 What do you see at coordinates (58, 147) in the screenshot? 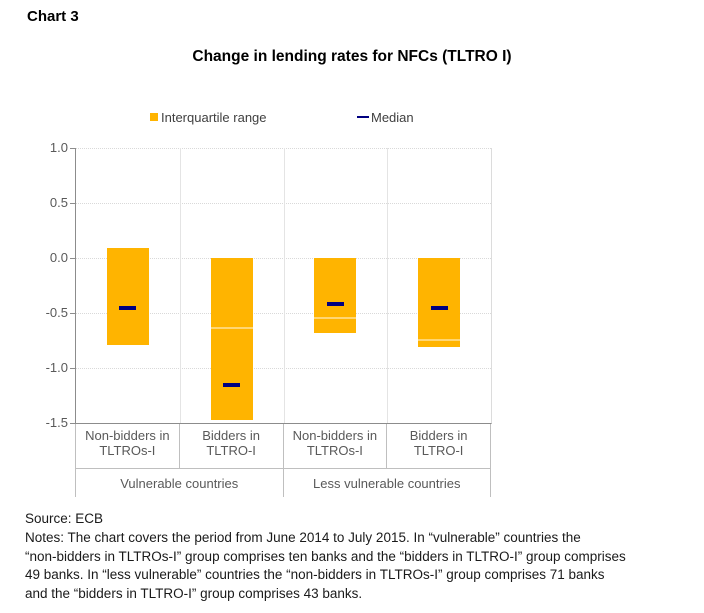
I see `y-tick-label: 1.0` at bounding box center [58, 147].